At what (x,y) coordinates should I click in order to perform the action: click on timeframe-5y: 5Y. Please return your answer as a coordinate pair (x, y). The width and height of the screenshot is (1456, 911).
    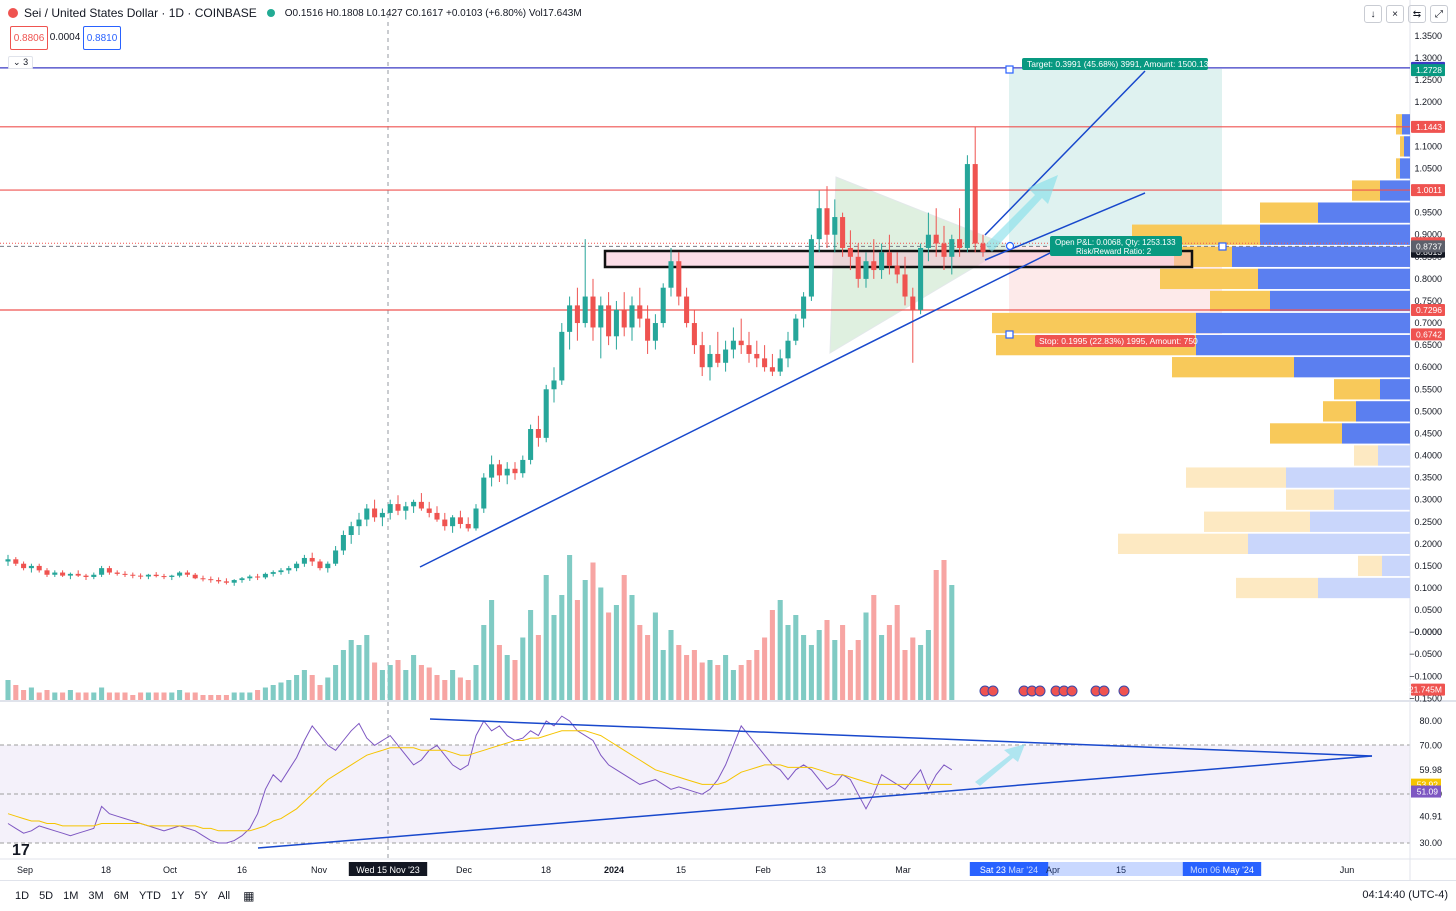
    Looking at the image, I should click on (201, 896).